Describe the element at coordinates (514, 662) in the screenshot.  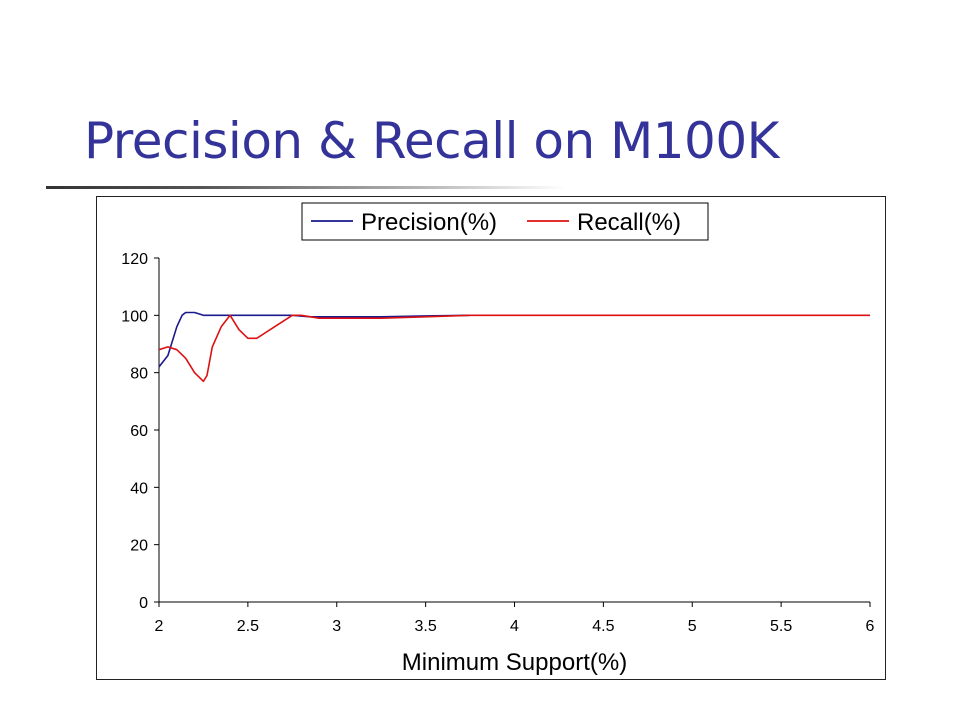
I see `x-axis-title: Minimum Support(%)` at that location.